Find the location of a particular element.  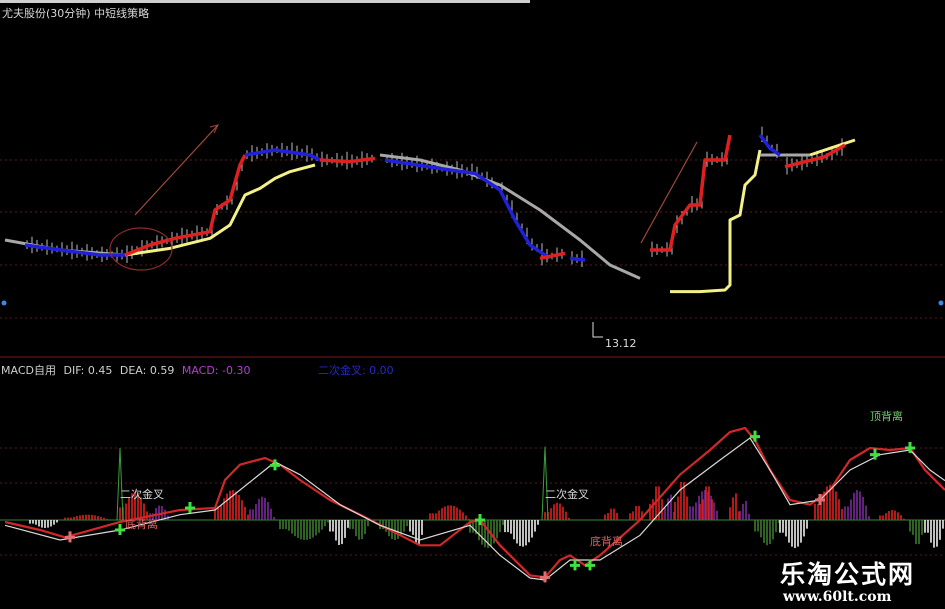

watermark-name: 乐淘公式网 is located at coordinates (848, 574).